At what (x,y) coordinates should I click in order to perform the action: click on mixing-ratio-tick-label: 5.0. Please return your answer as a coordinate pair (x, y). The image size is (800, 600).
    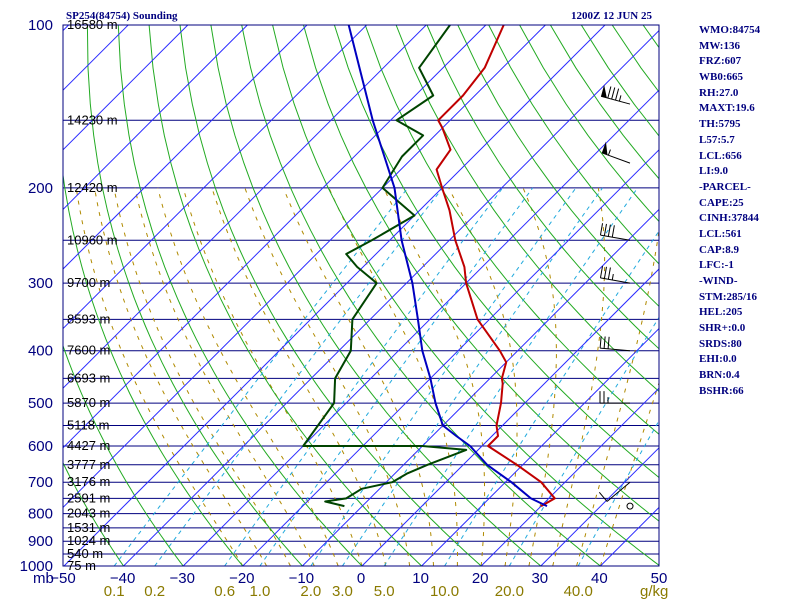
    Looking at the image, I should click on (384, 591).